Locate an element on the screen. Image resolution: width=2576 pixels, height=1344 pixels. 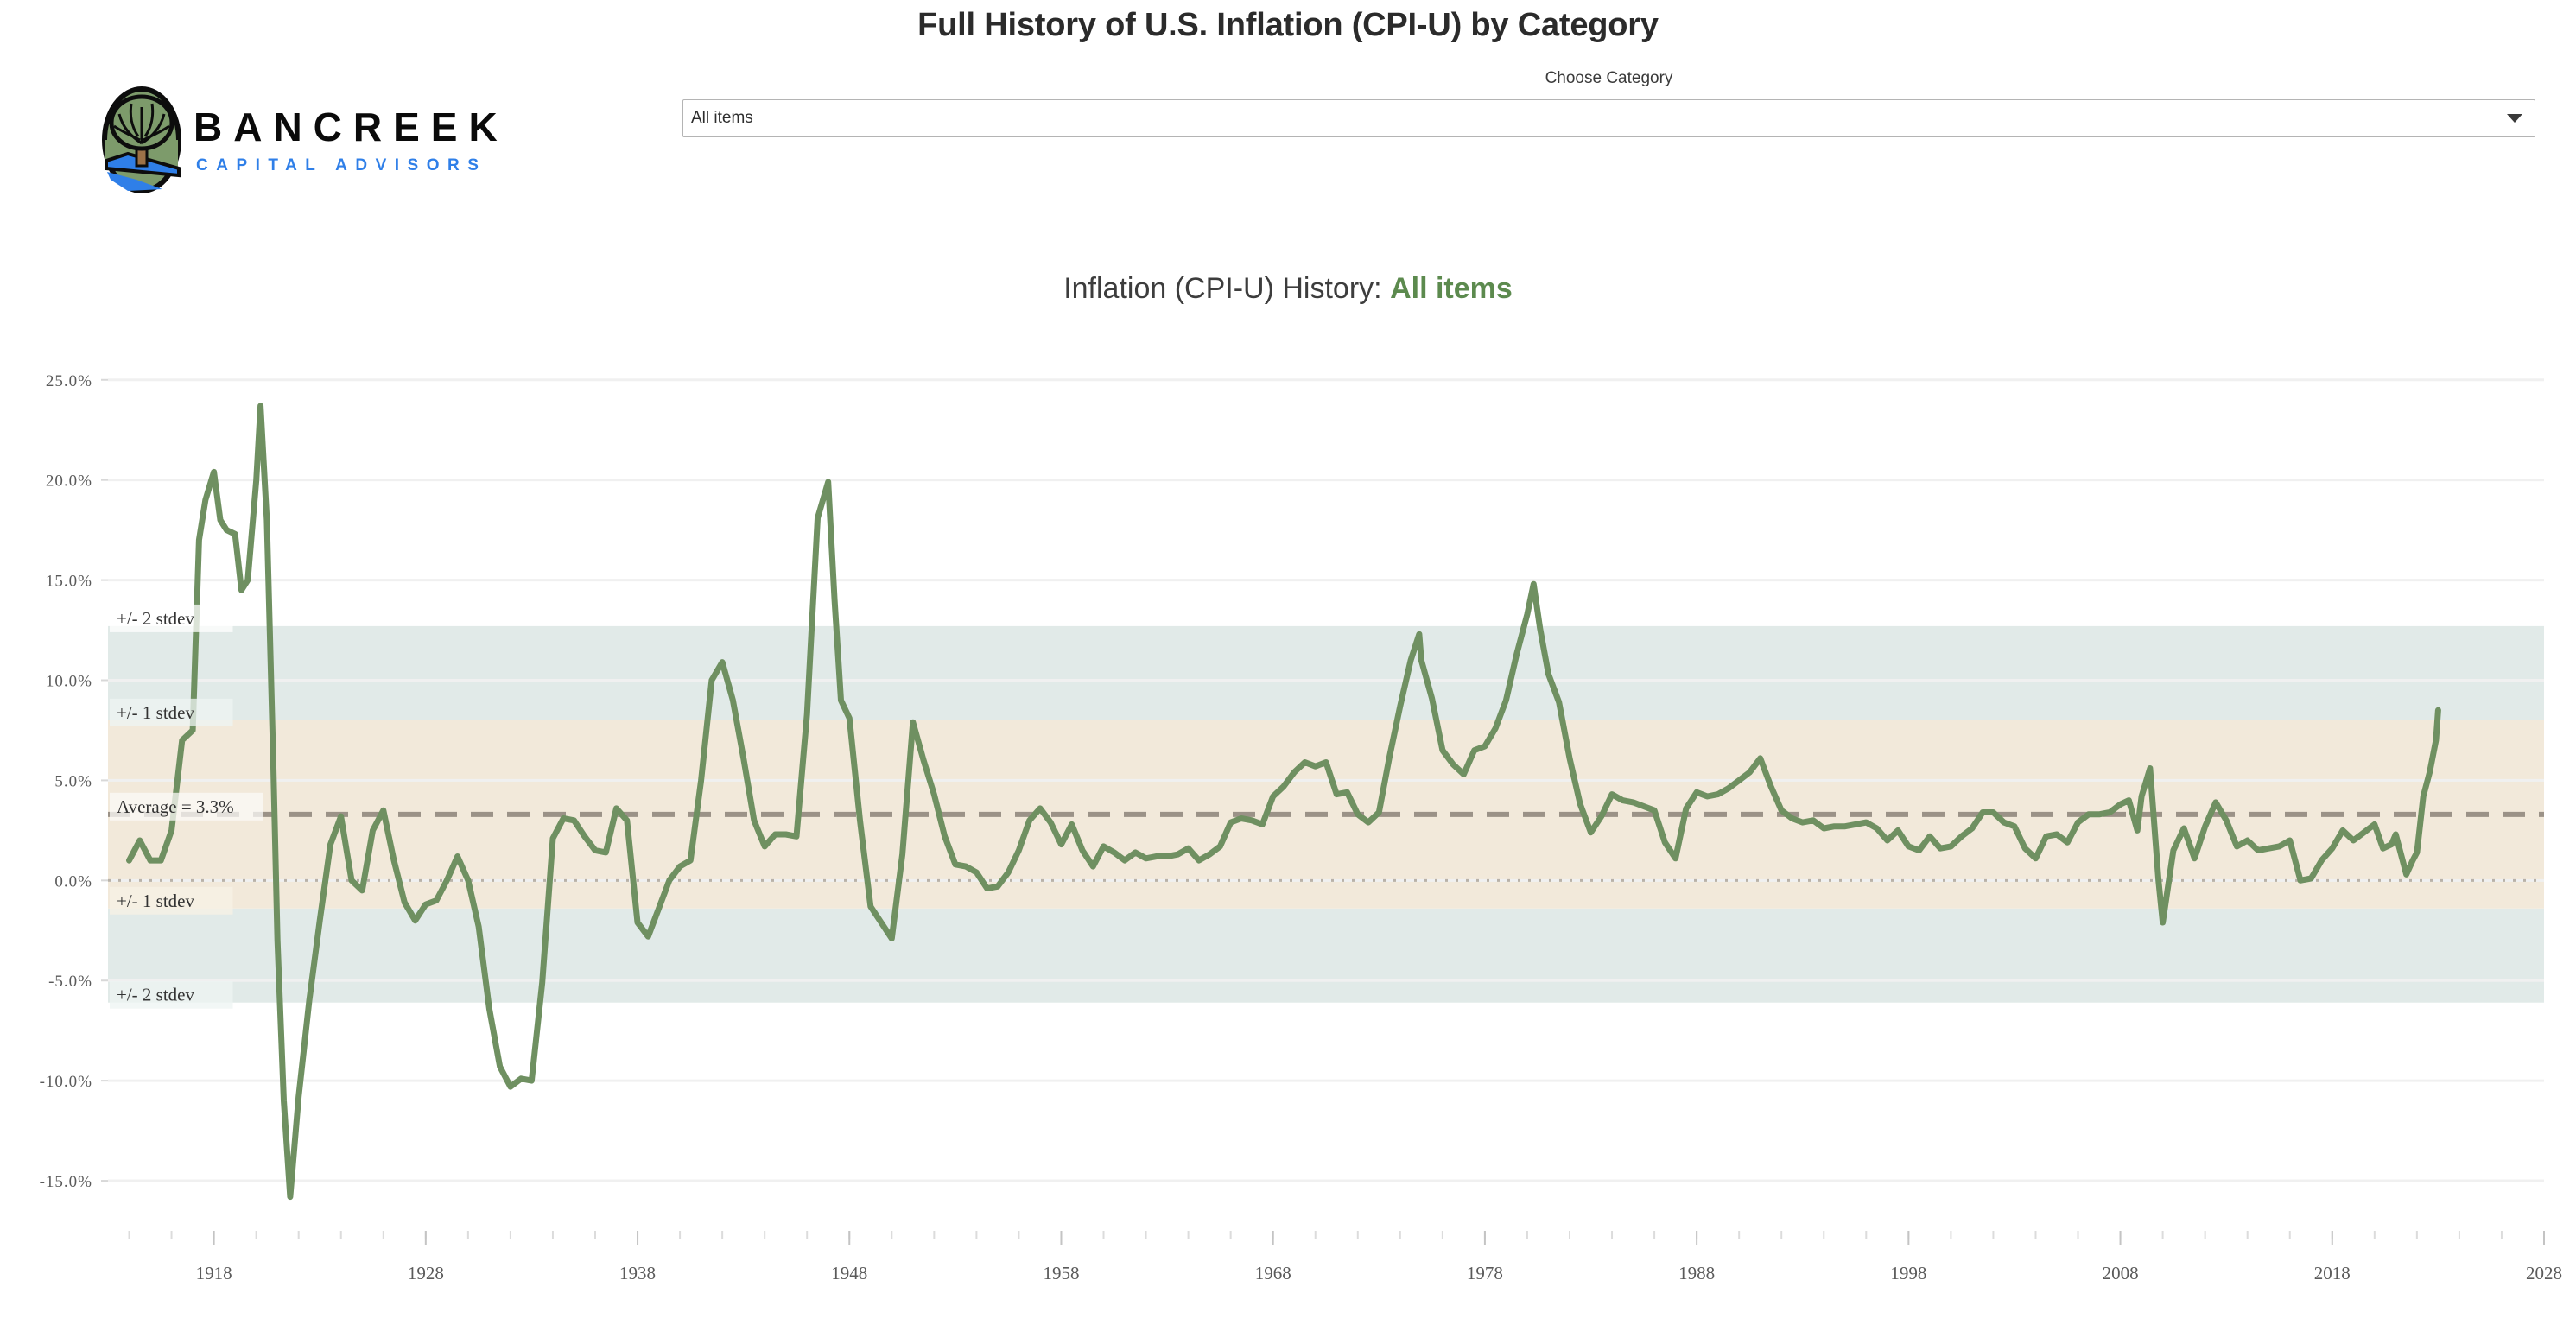
chart-title-category: All items is located at coordinates (1451, 288).